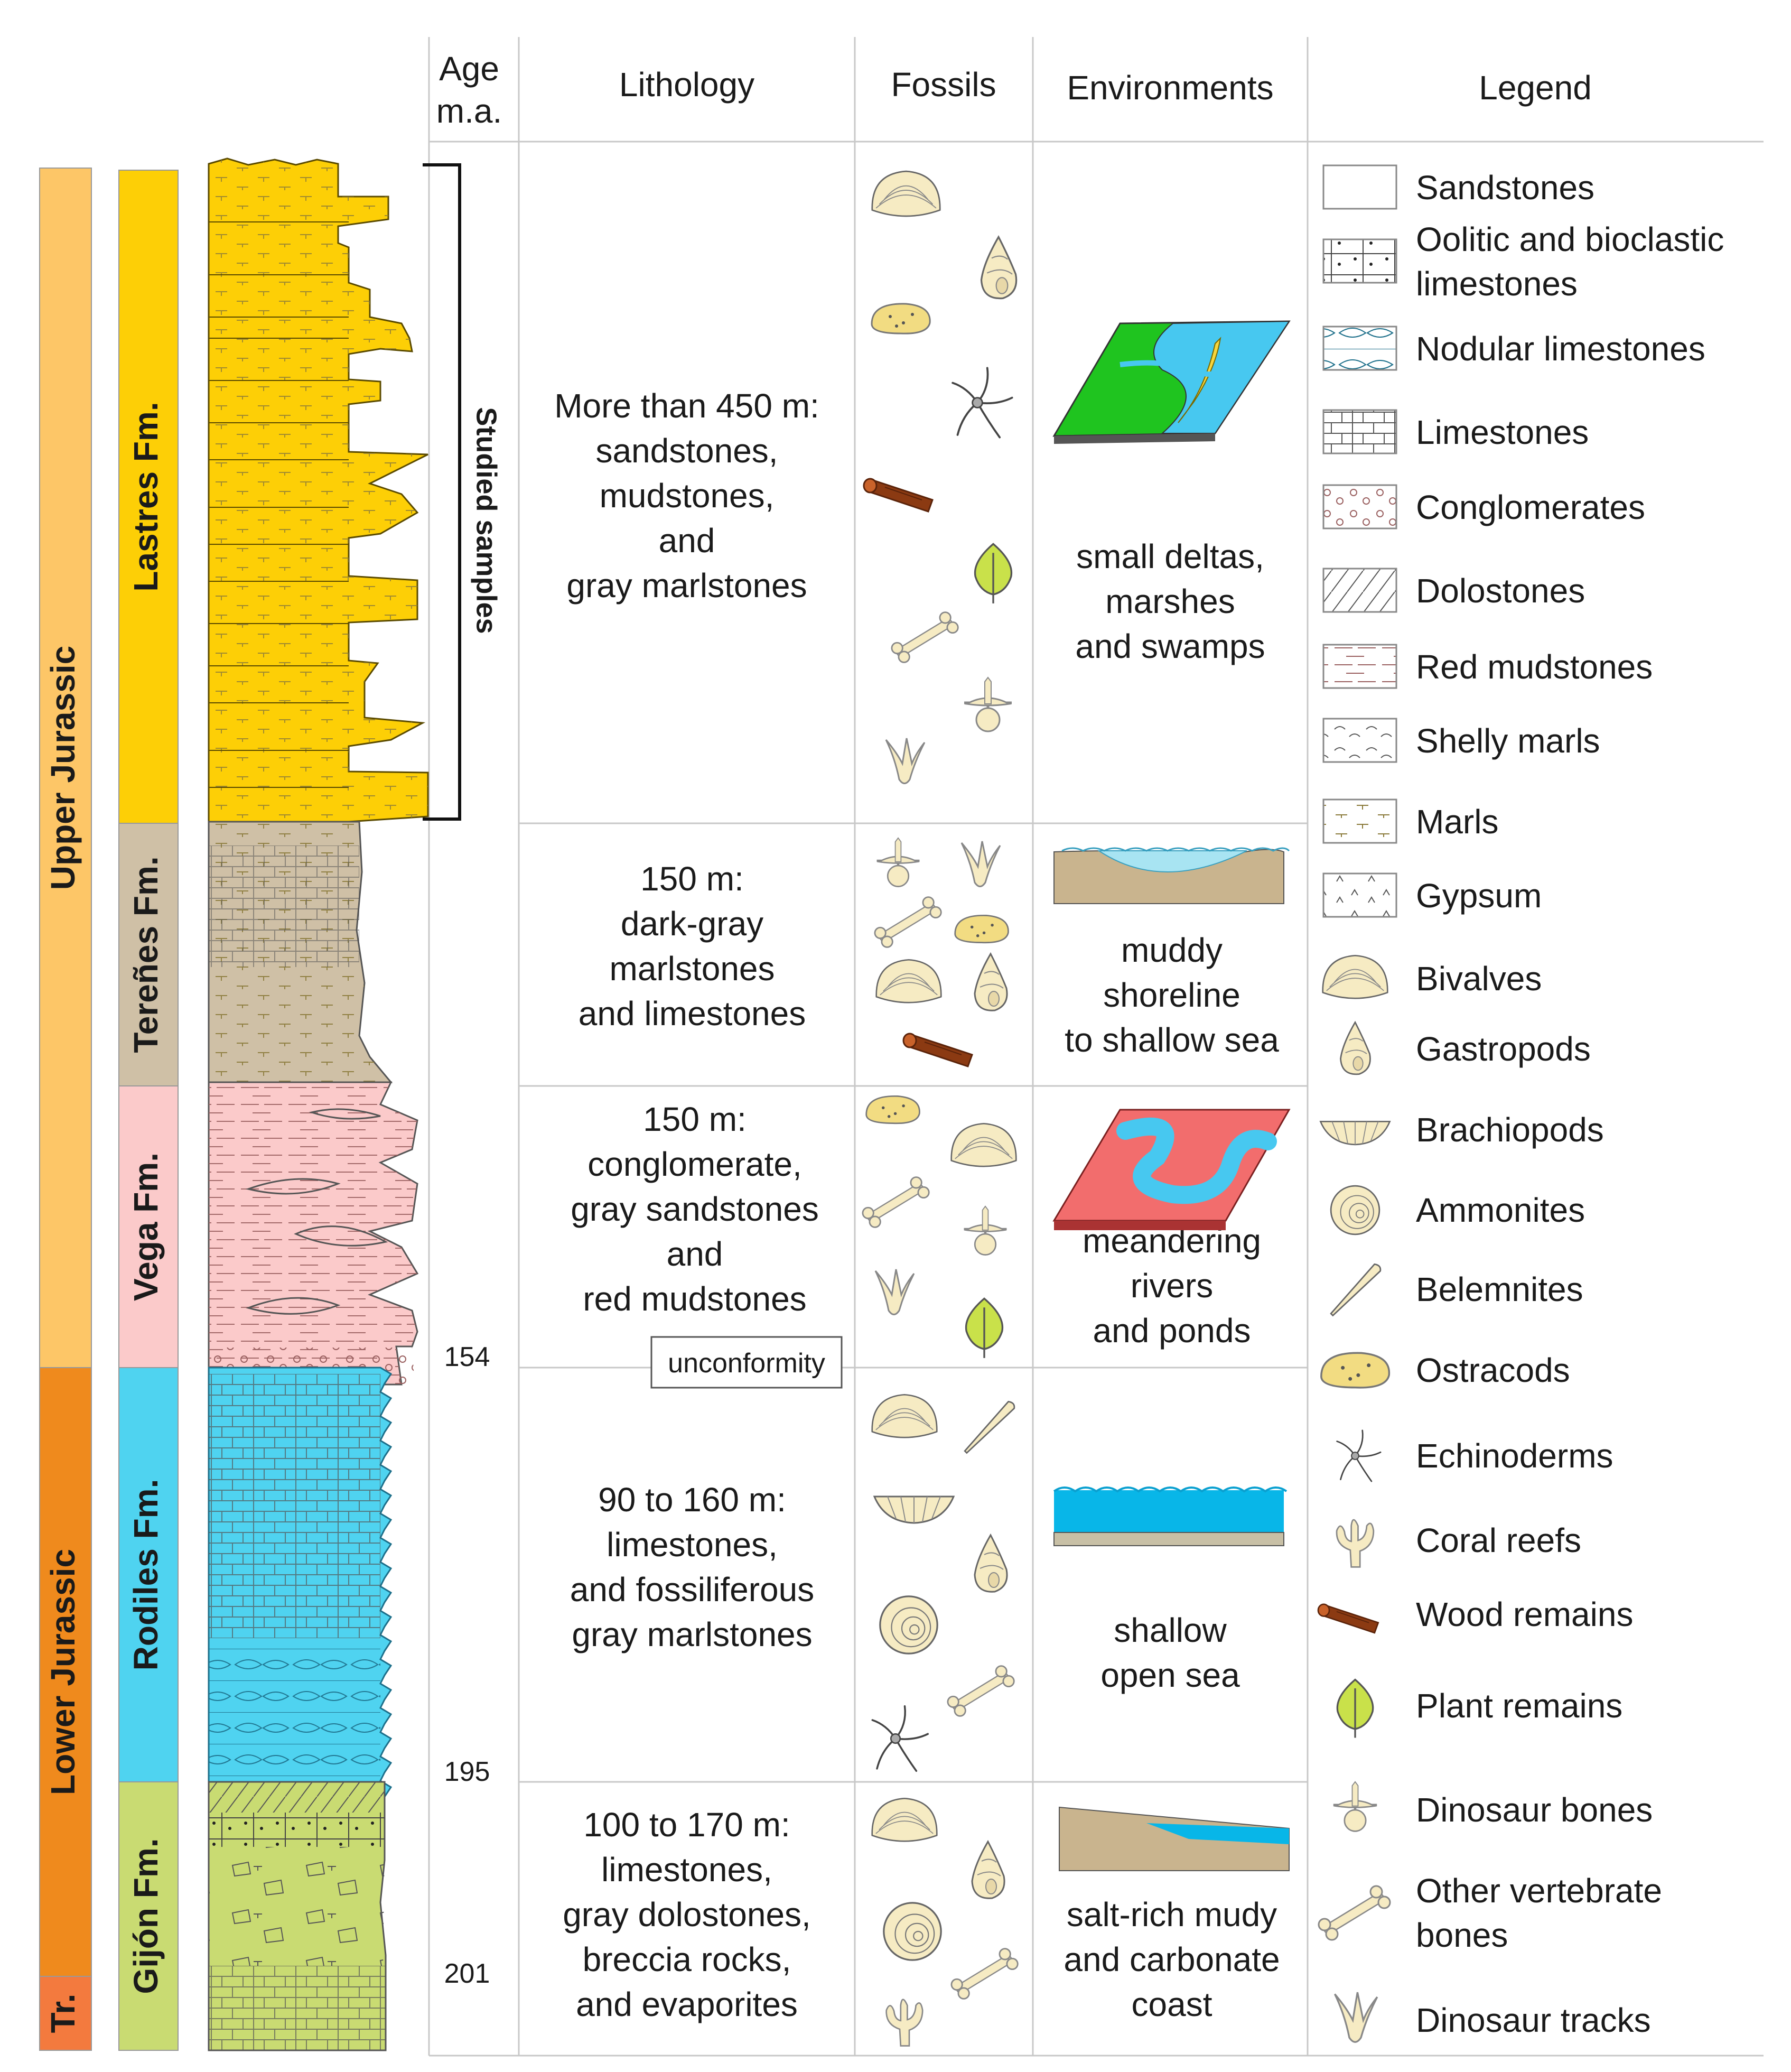 This screenshot has height=2072, width=1791. I want to click on legend-label: Gypsum, so click(1479, 896).